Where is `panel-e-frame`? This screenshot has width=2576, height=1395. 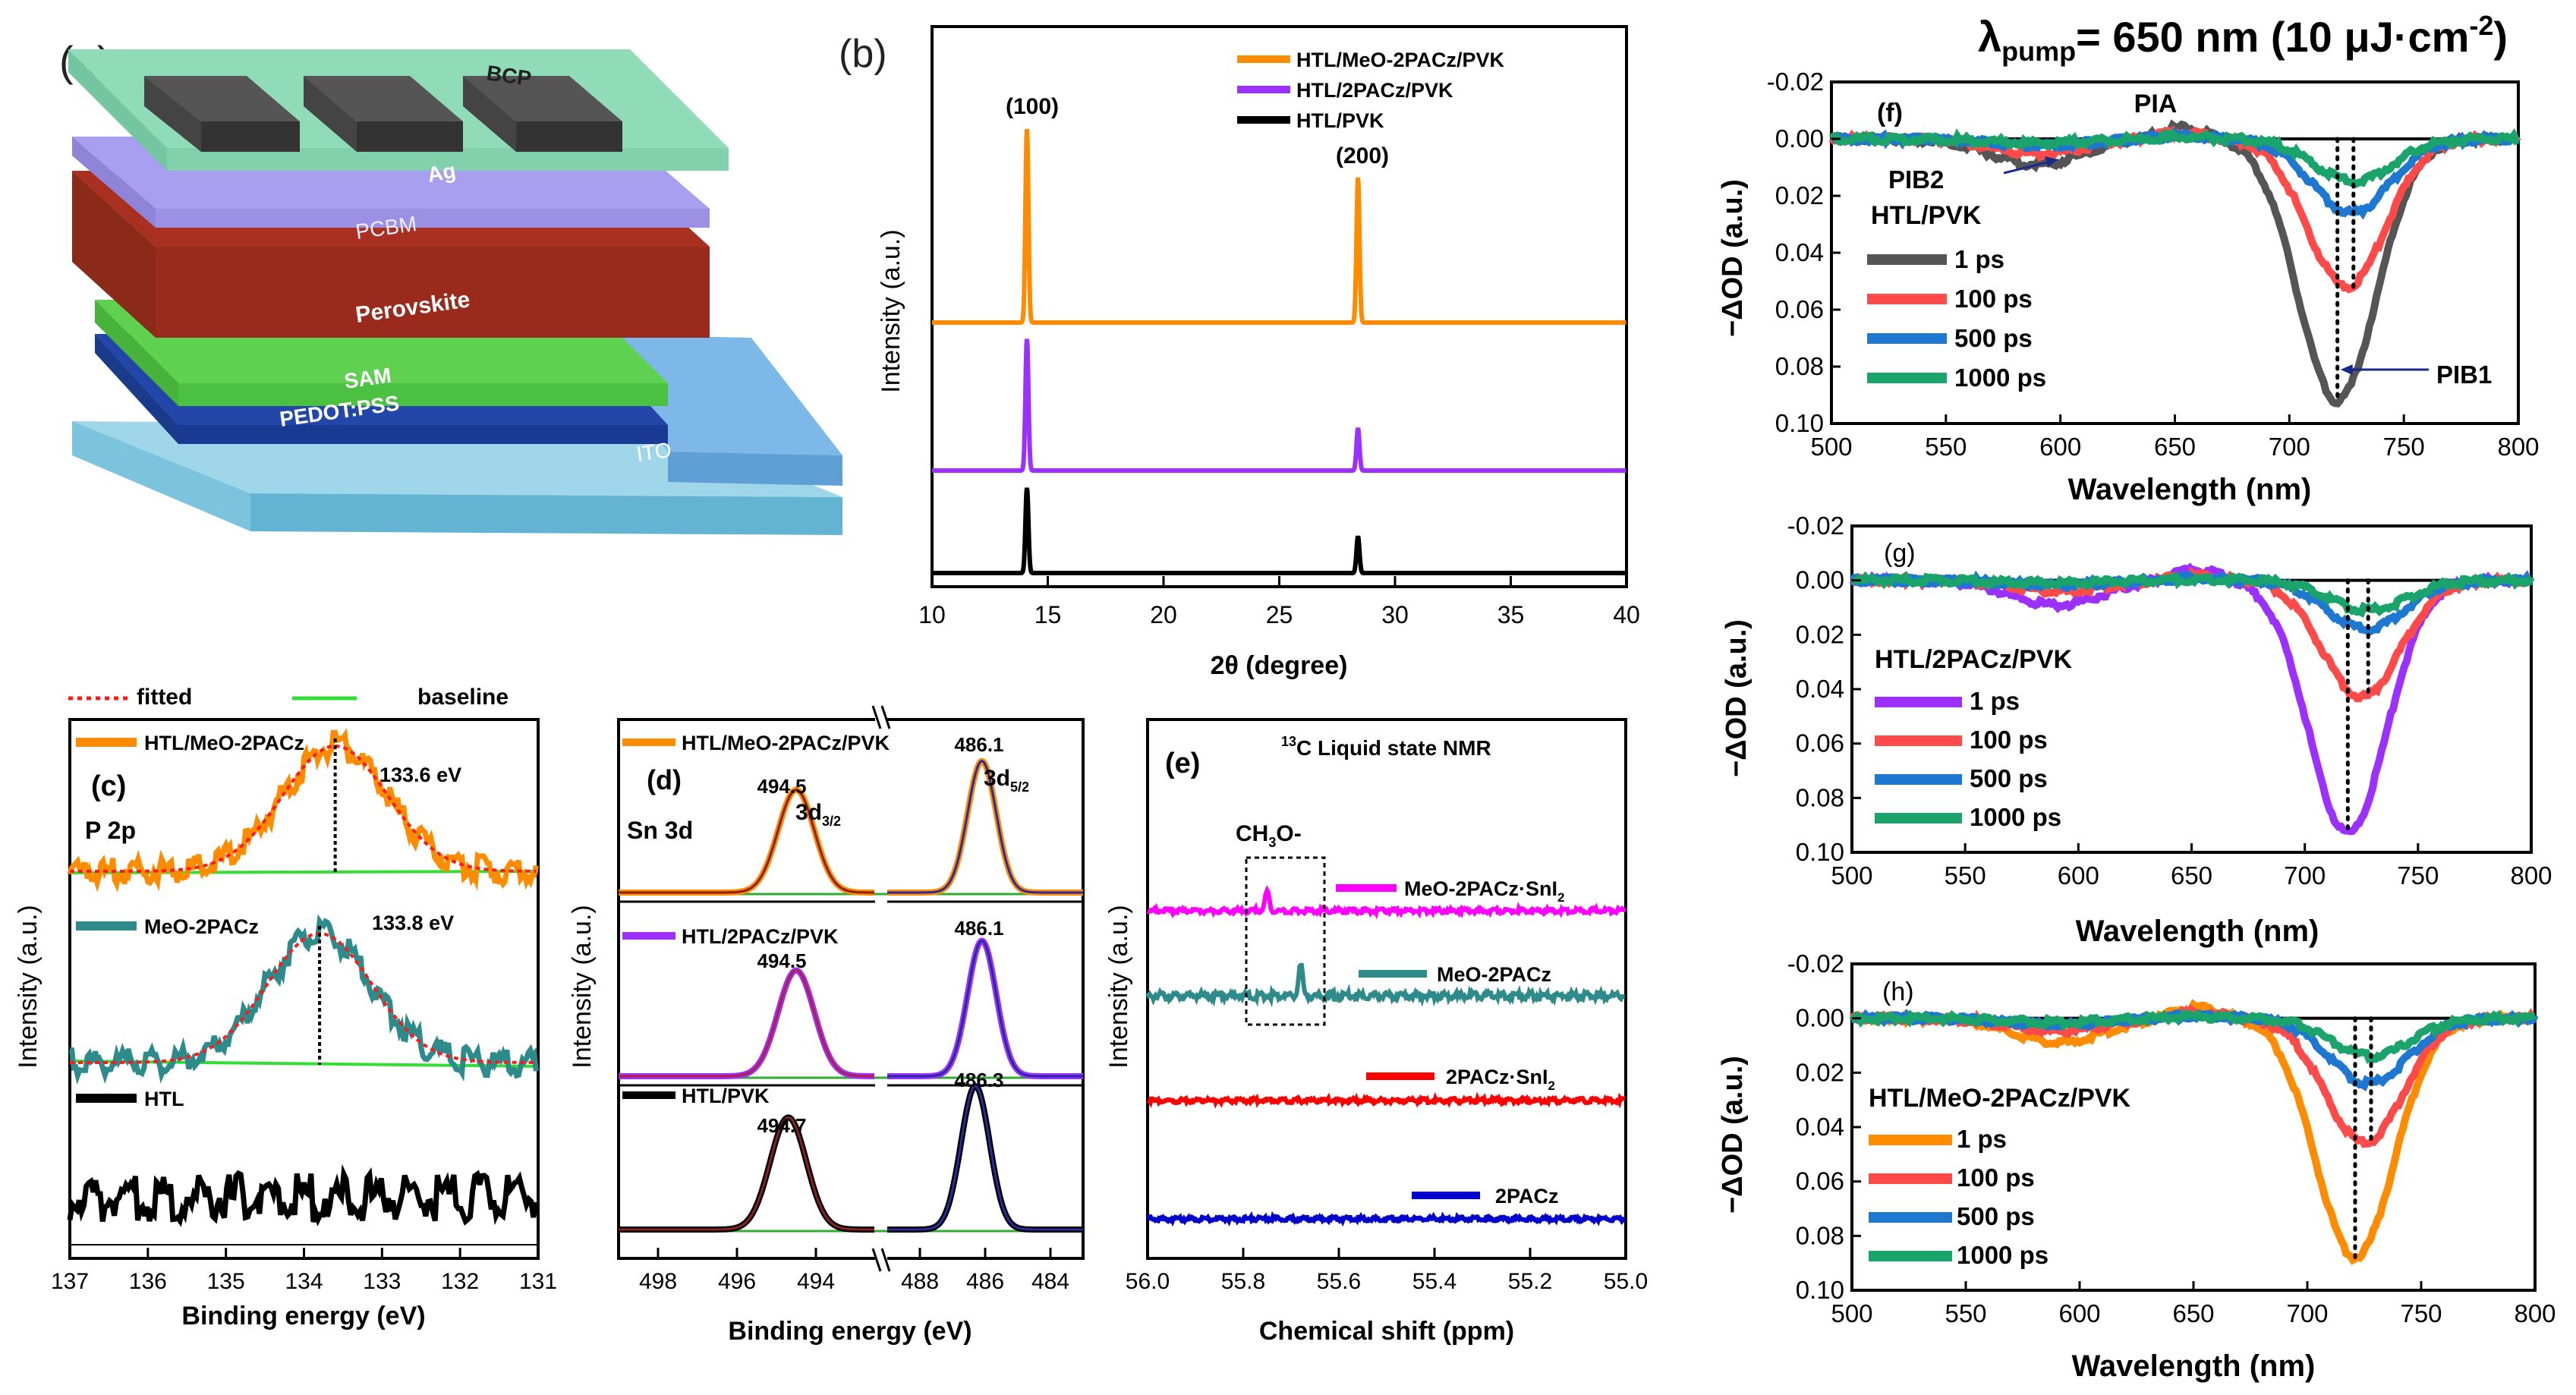
panel-e-frame is located at coordinates (1386, 989).